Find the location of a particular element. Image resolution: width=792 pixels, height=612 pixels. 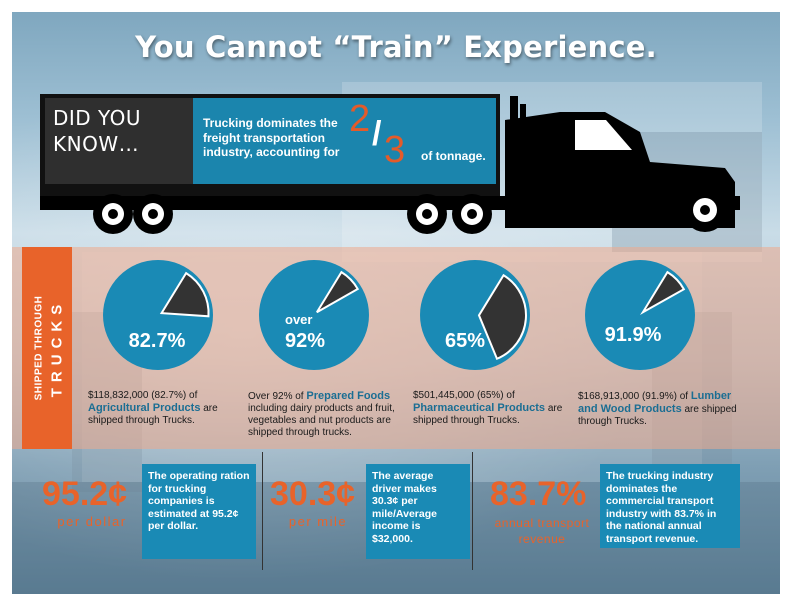

pie-2-caption-highlight: Prepared Foods is located at coordinates (348, 396).